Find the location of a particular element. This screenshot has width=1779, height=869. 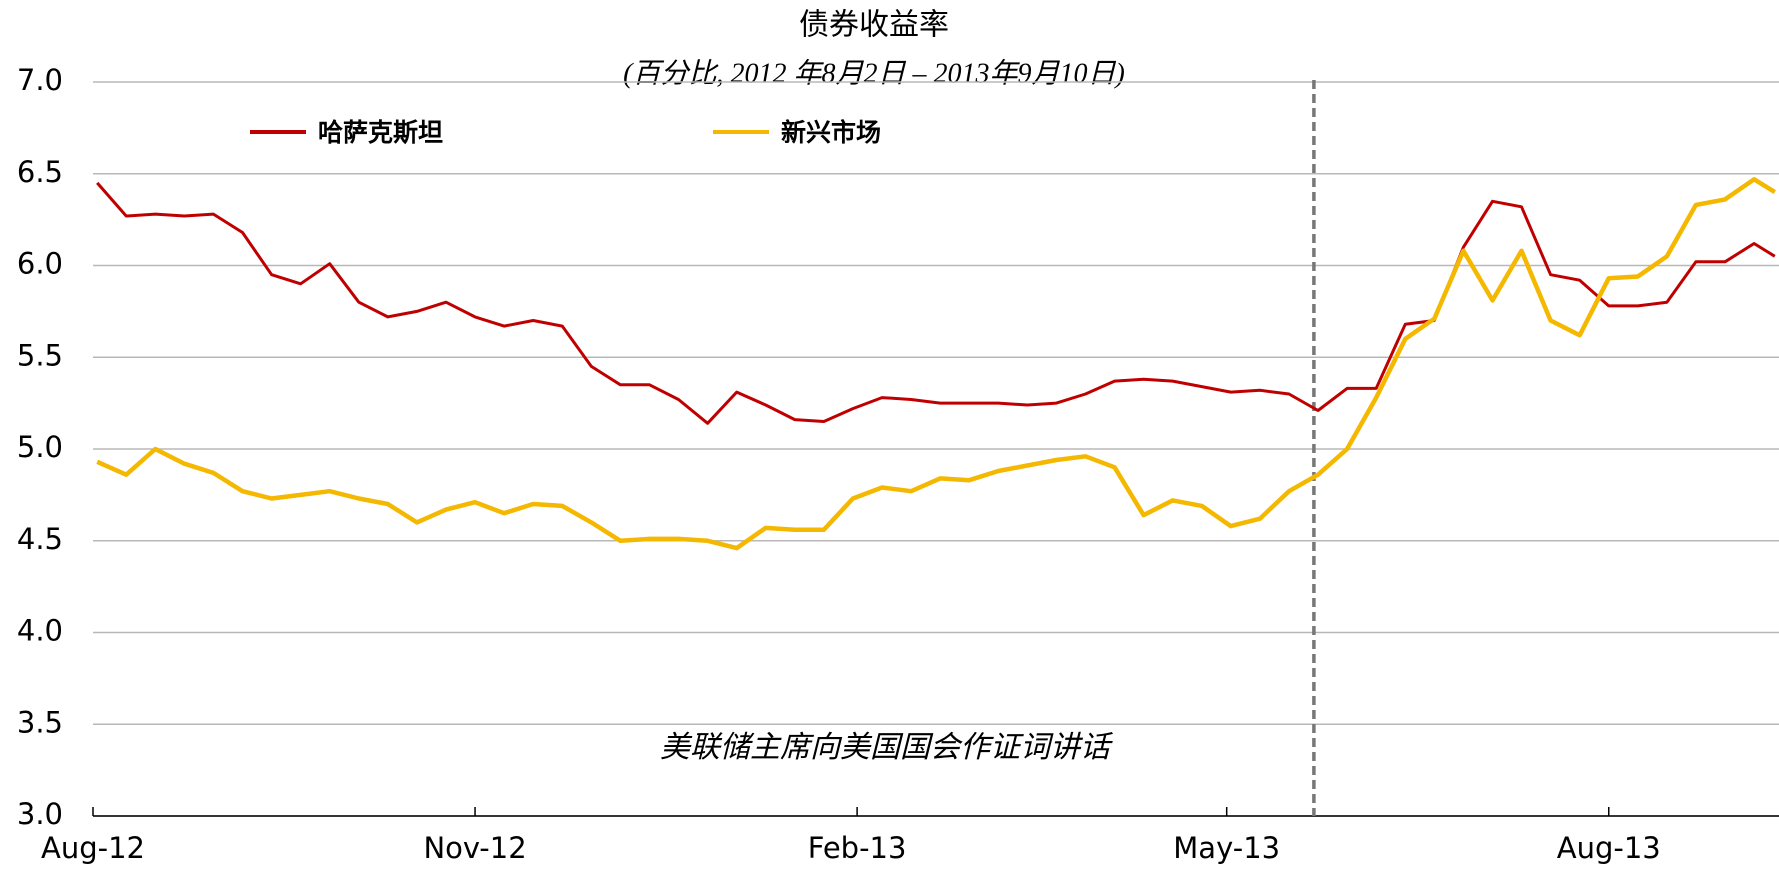

legend-label: 新兴市场 is located at coordinates (831, 132).